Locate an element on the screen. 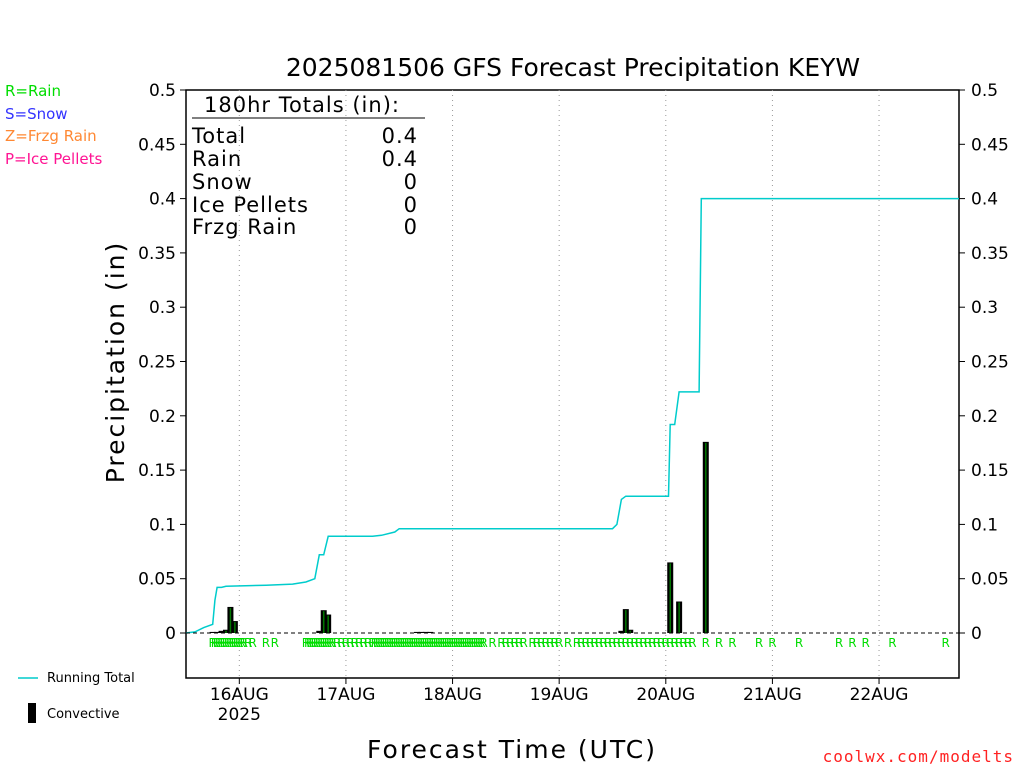 Image resolution: width=1024 pixels, height=768 pixels. y-tick-label-left: 0.05 is located at coordinates (157, 580).